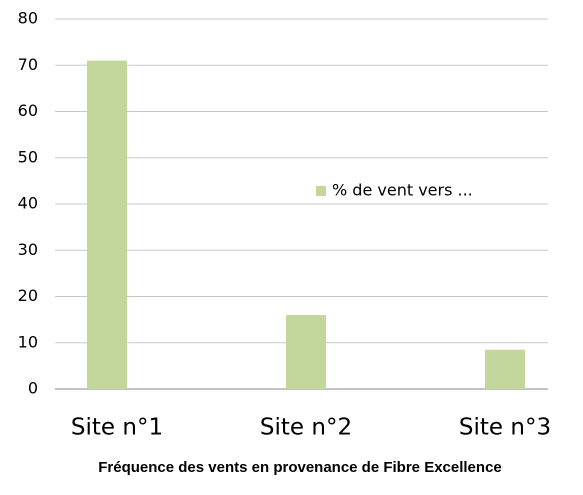 This screenshot has height=495, width=583. Describe the element at coordinates (33, 388) in the screenshot. I see `y-tick-label: 0` at that location.